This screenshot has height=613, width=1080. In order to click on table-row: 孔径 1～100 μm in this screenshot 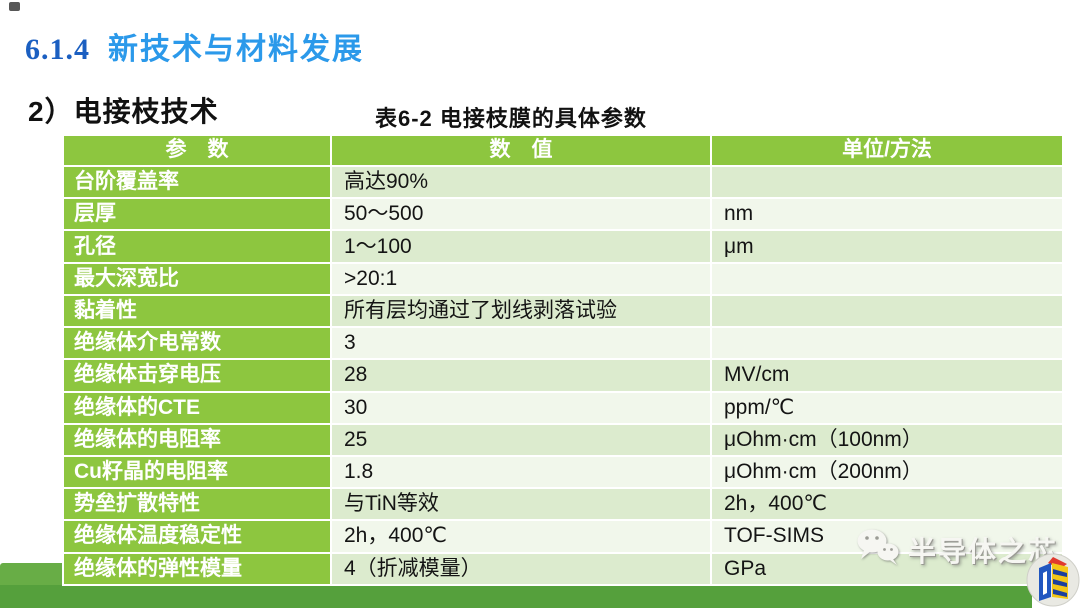, I will do `click(563, 246)`.